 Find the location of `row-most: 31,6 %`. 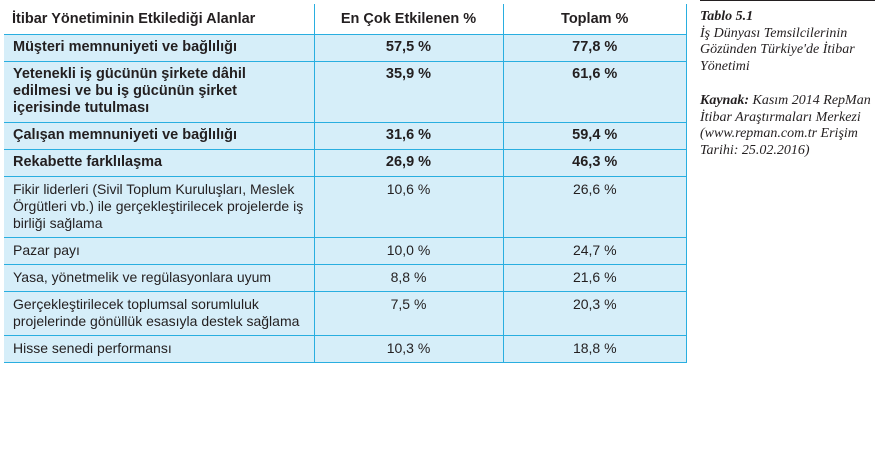

row-most: 31,6 % is located at coordinates (408, 136).